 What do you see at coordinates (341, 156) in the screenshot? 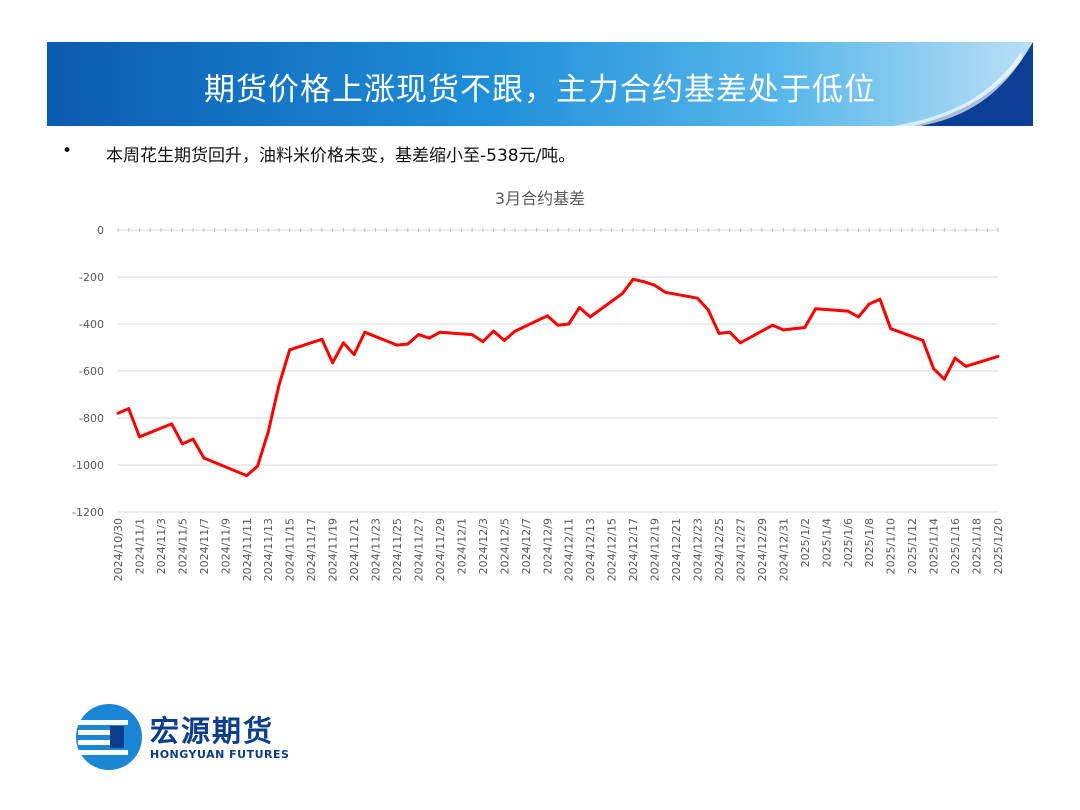
I see `bullet-text: 本周花生期货回升，油料米价格未变，基差缩小至-538元/吨。` at bounding box center [341, 156].